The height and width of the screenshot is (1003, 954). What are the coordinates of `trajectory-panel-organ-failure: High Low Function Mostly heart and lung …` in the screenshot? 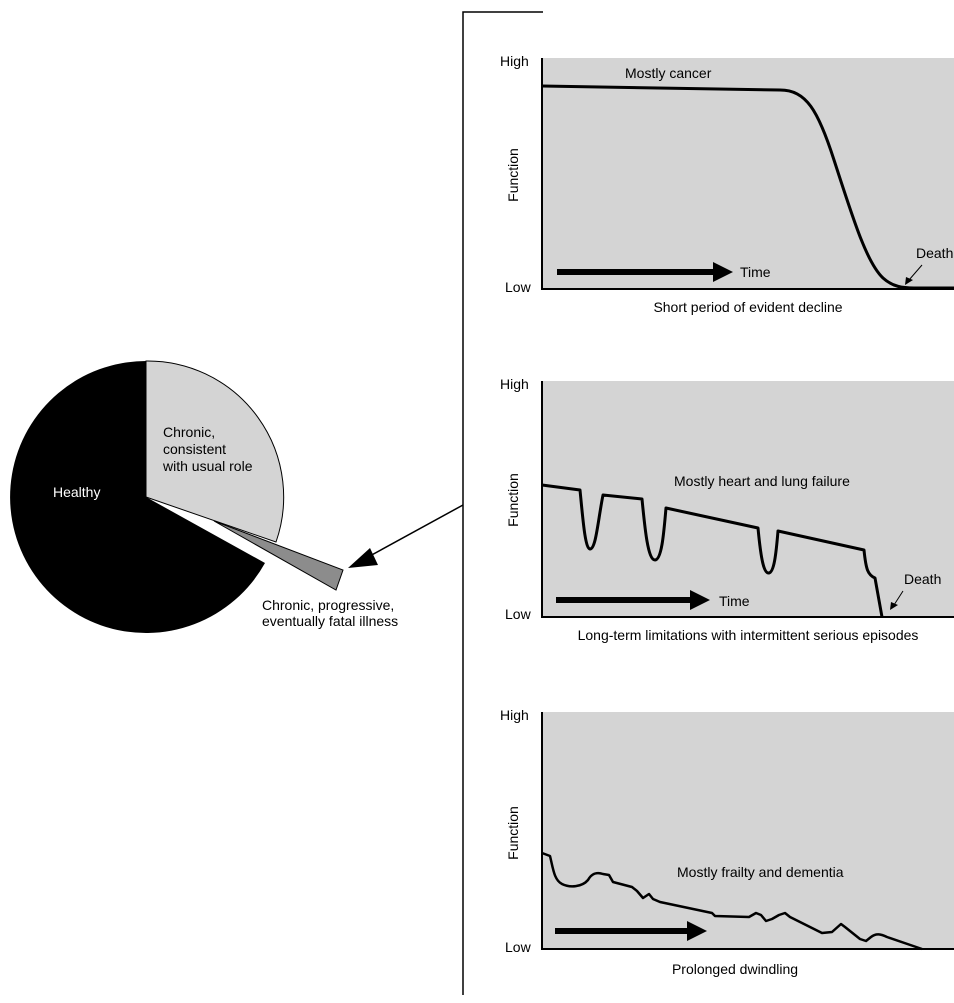 It's located at (727, 509).